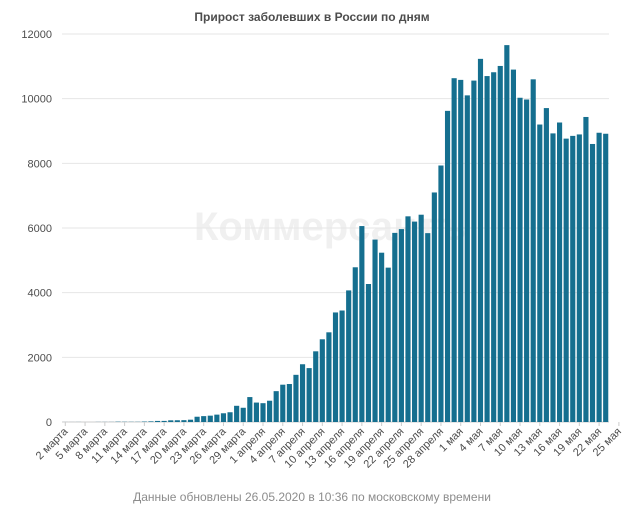 The height and width of the screenshot is (522, 625). I want to click on y-tick-label: 8000, so click(40, 164).